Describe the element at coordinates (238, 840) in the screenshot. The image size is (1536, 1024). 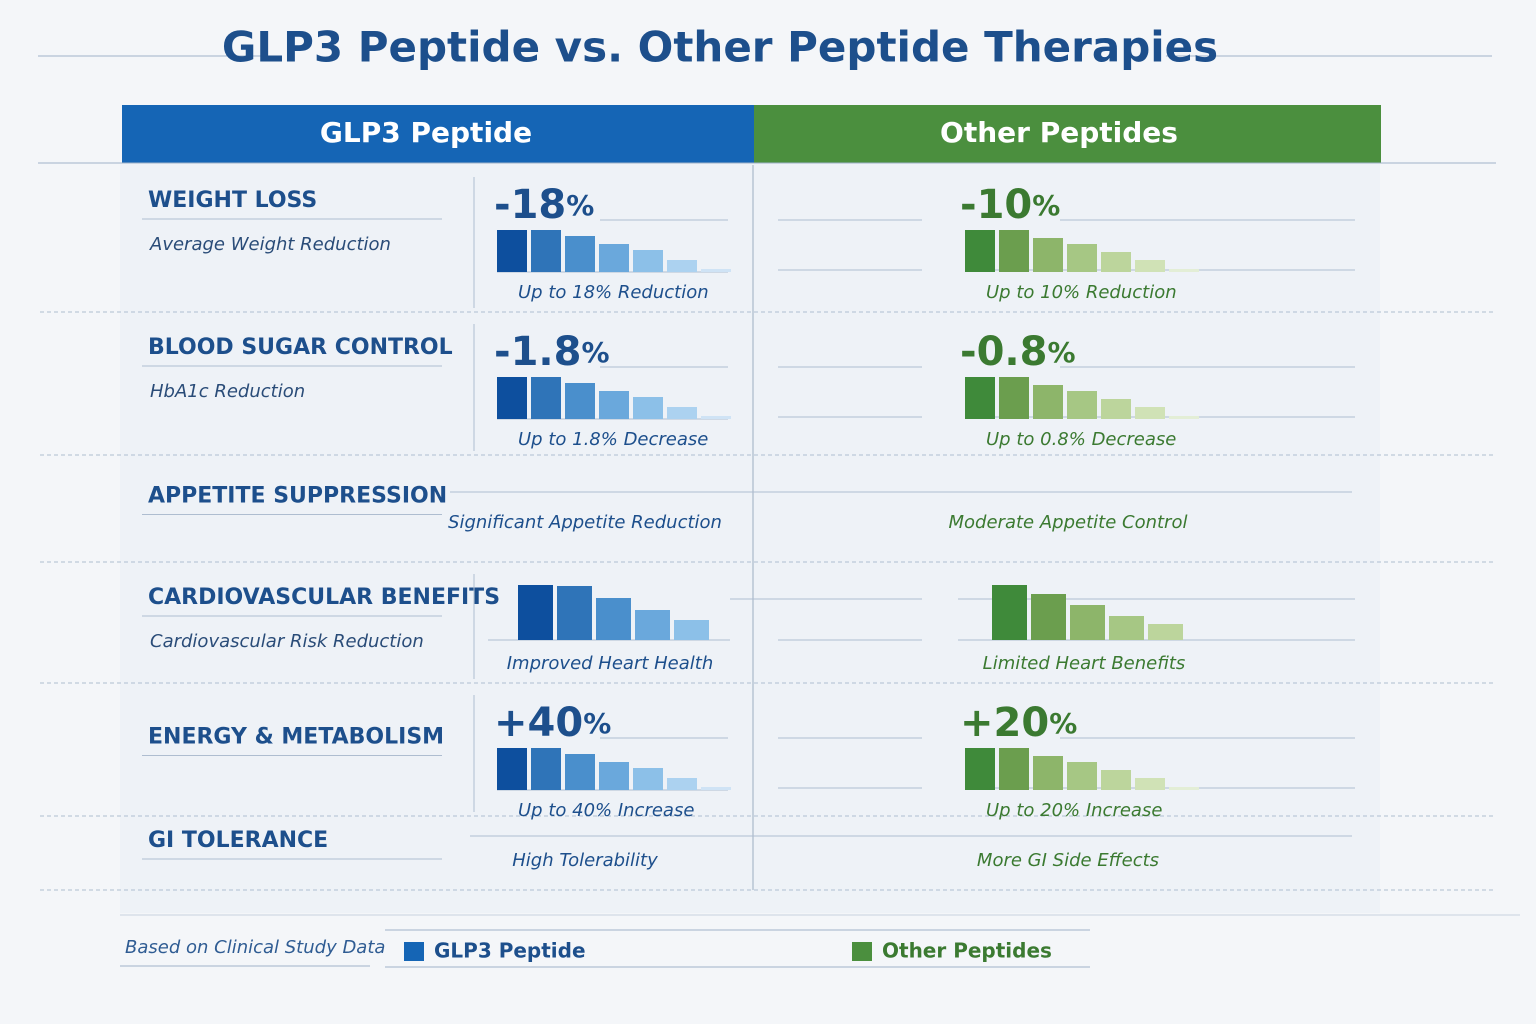
I see `row-title: GI TOLERANCE` at that location.